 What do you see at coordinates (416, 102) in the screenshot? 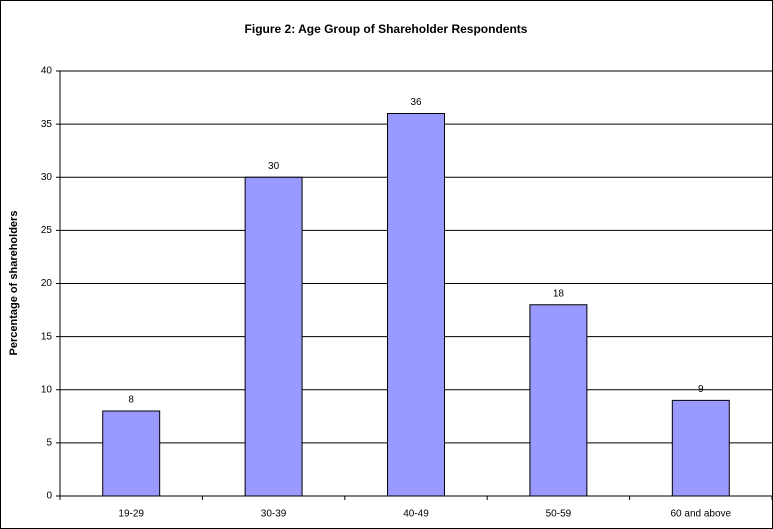
I see `data-label: 36` at bounding box center [416, 102].